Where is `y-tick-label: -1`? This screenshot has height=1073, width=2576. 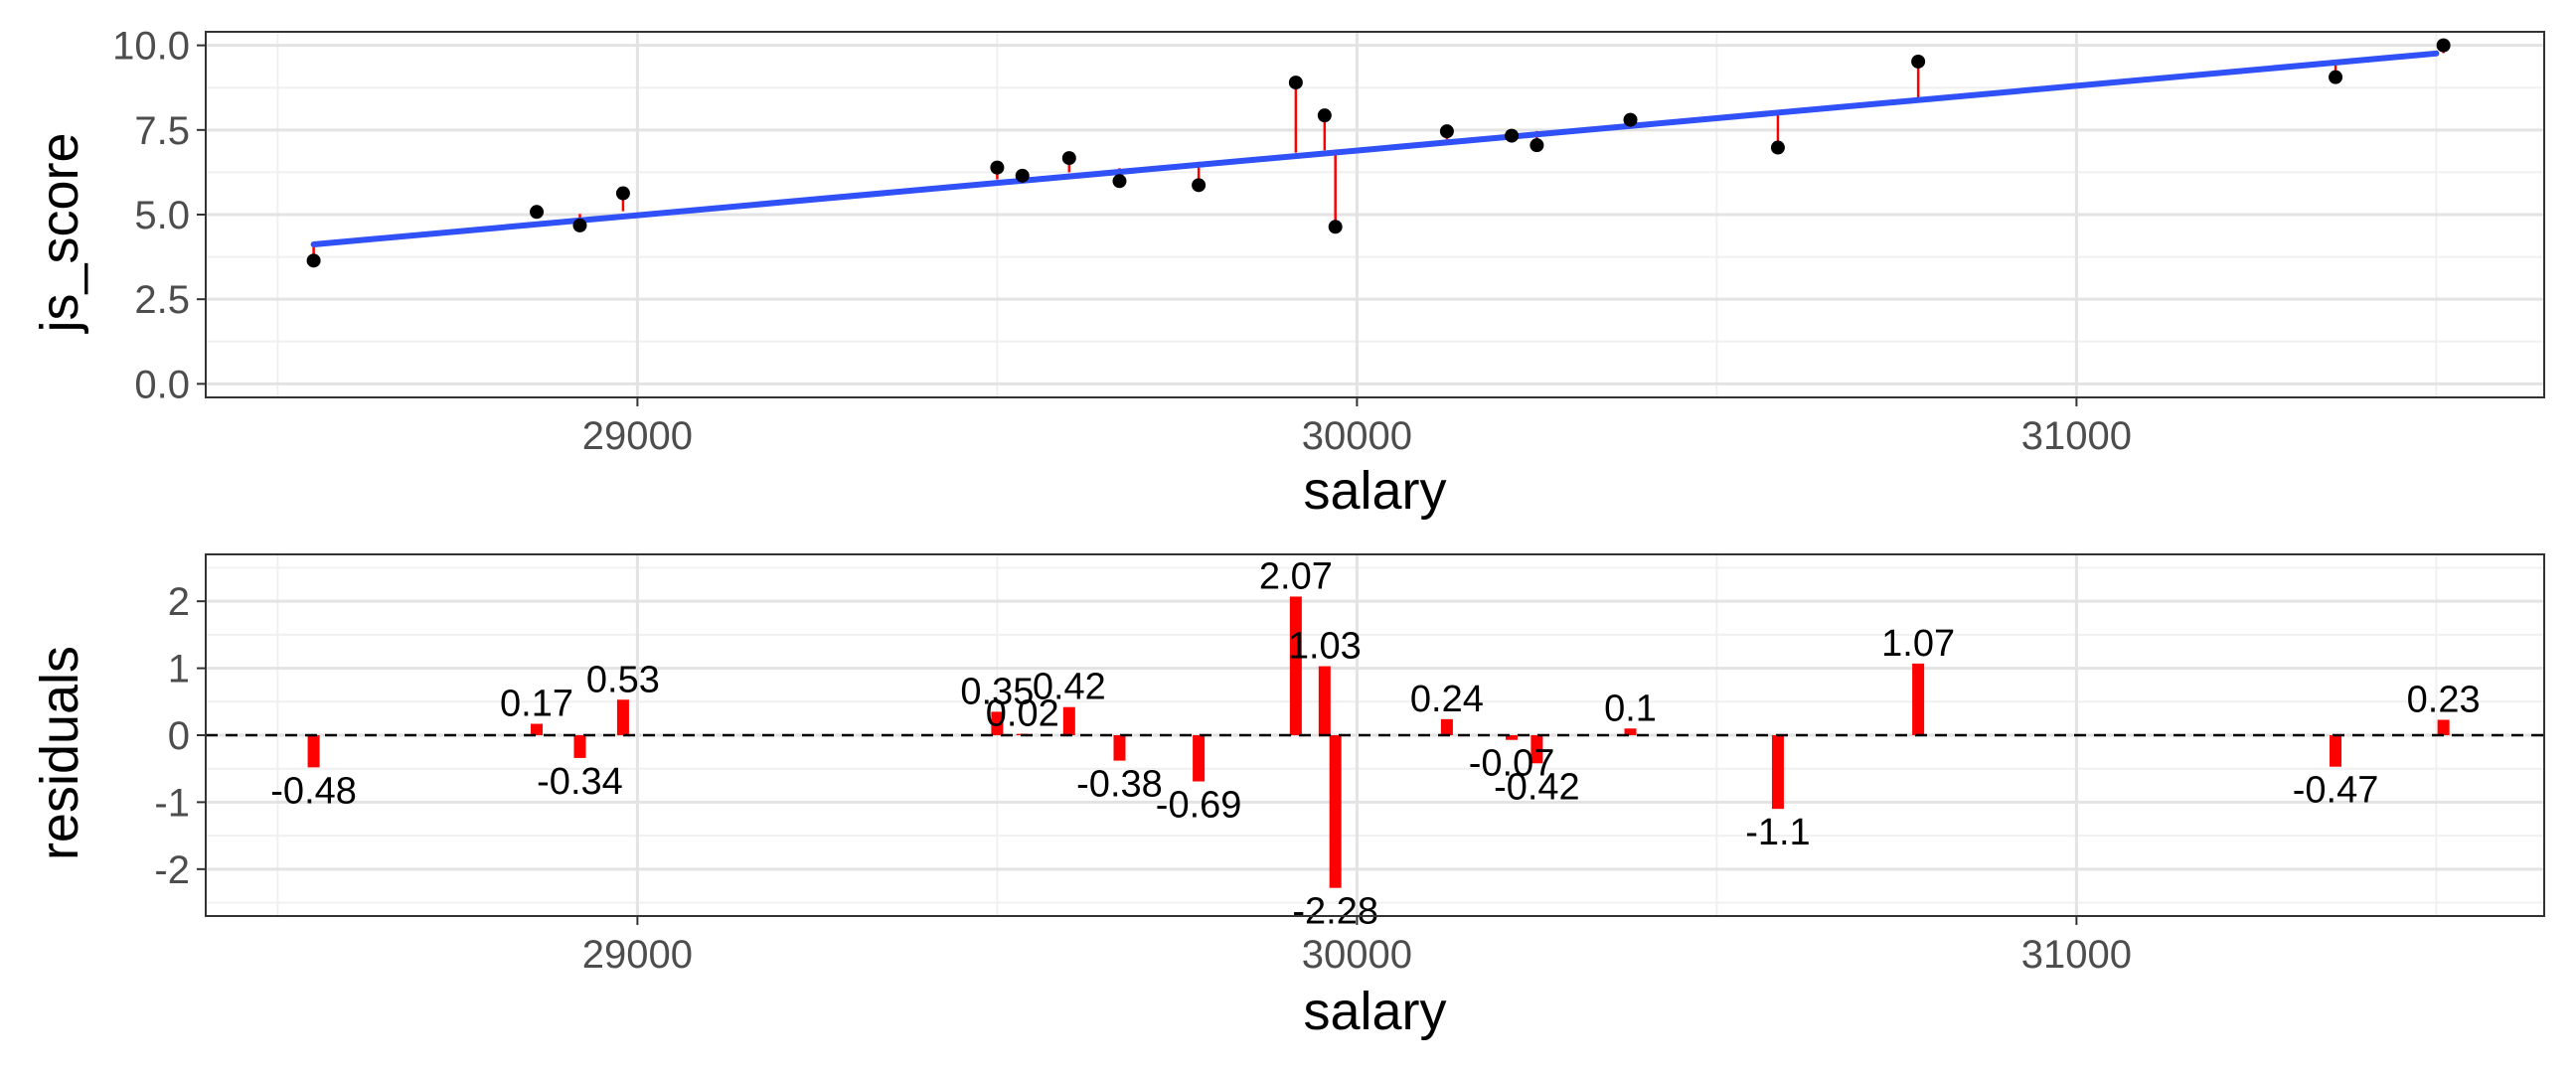
y-tick-label: -1 is located at coordinates (172, 803).